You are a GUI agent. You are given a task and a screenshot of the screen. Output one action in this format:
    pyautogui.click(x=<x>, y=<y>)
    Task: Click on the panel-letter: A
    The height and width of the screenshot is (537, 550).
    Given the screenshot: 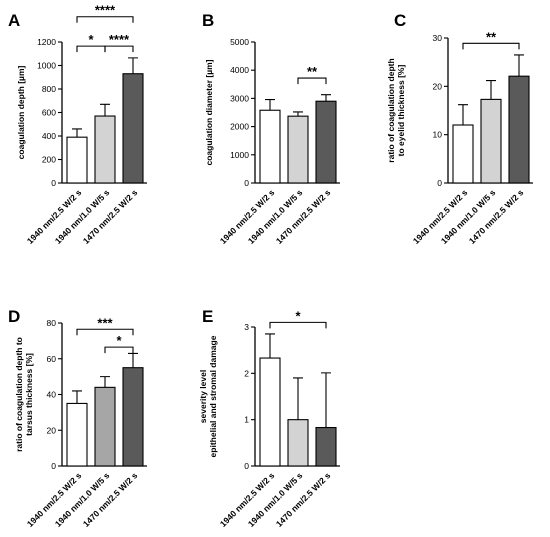 What is the action you would take?
    pyautogui.click(x=14, y=20)
    